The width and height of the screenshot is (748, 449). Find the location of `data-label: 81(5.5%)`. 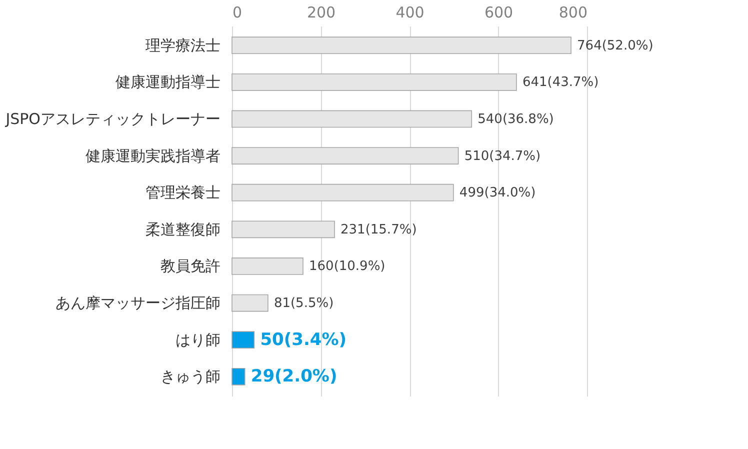

data-label: 81(5.5%) is located at coordinates (304, 304).